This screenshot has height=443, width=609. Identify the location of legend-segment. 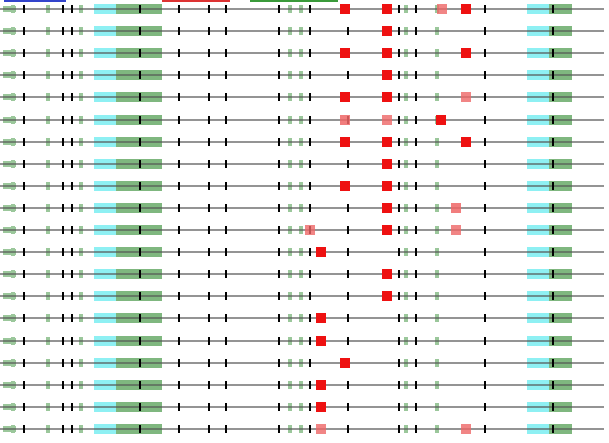
(196, 1).